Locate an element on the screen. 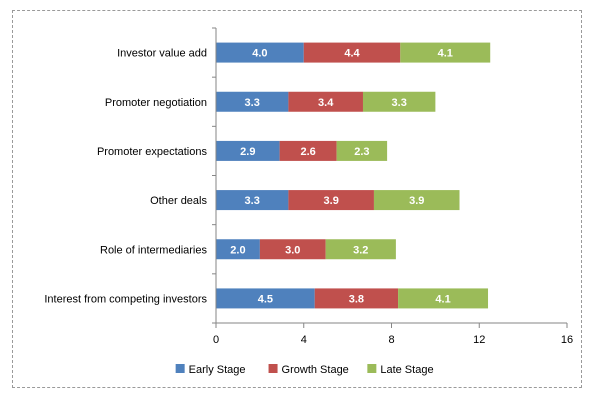 This screenshot has width=600, height=400. data-label: 3.4 is located at coordinates (326, 103).